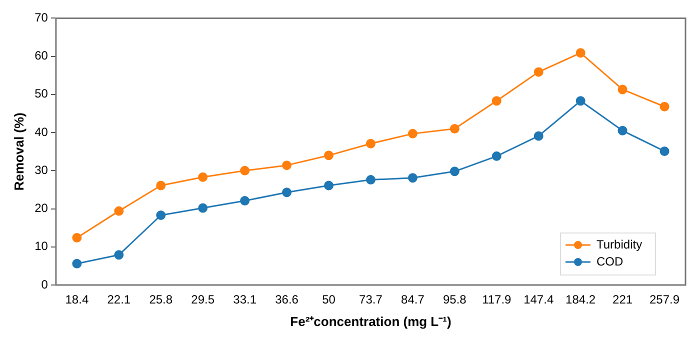  What do you see at coordinates (119, 299) in the screenshot?
I see `x-tick-label: 22.1` at bounding box center [119, 299].